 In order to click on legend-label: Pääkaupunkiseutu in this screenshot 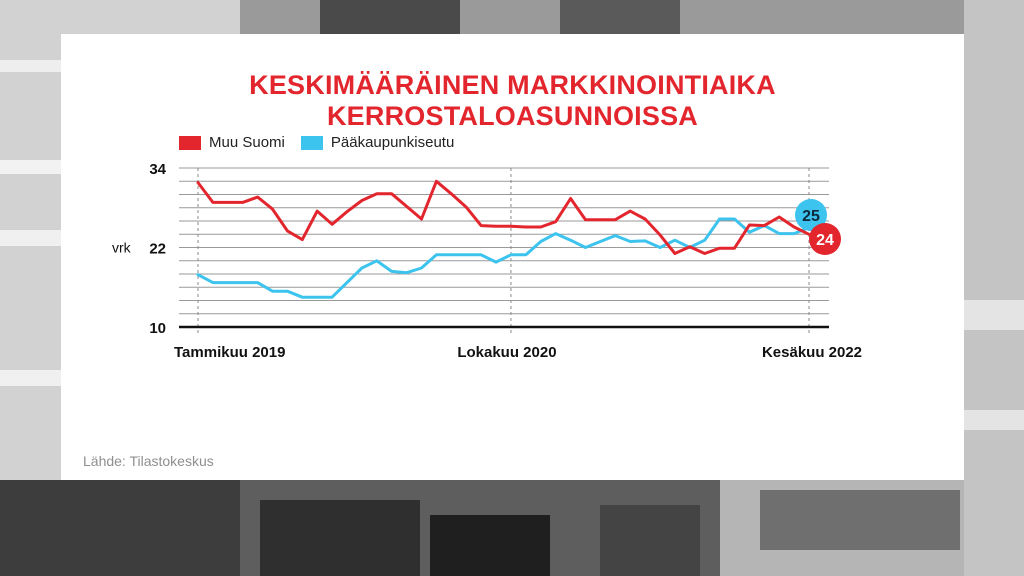, I will do `click(392, 142)`.